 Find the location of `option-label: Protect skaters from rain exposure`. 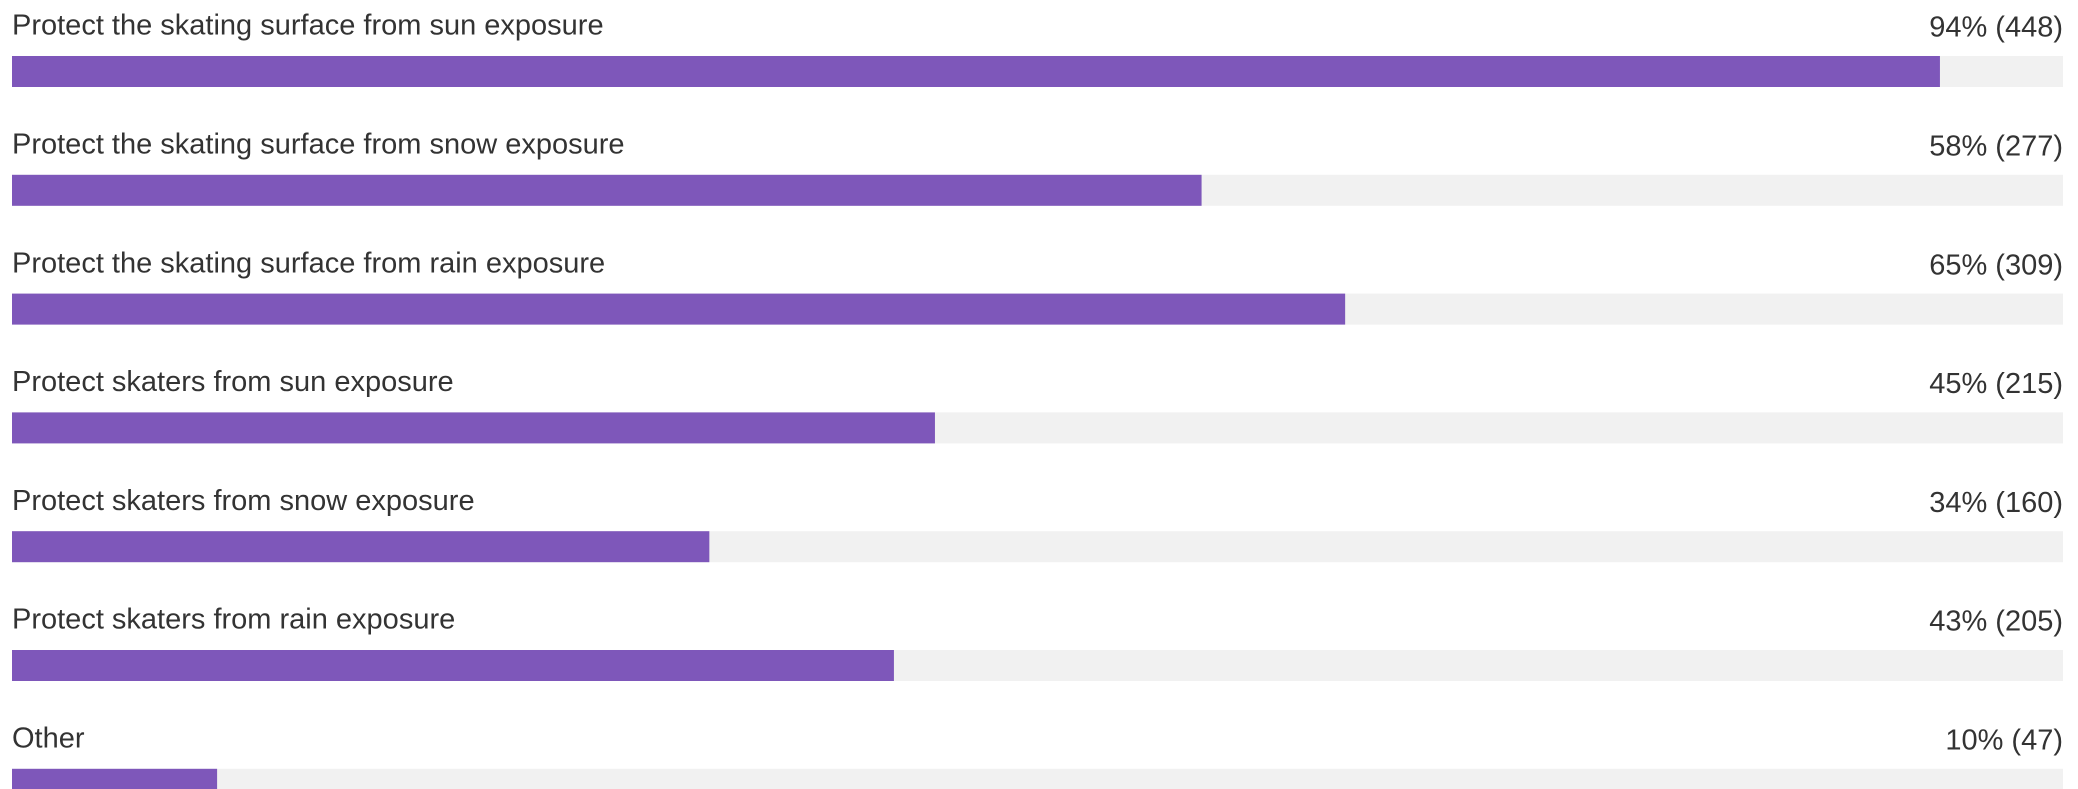

option-label: Protect skaters from rain exposure is located at coordinates (233, 620).